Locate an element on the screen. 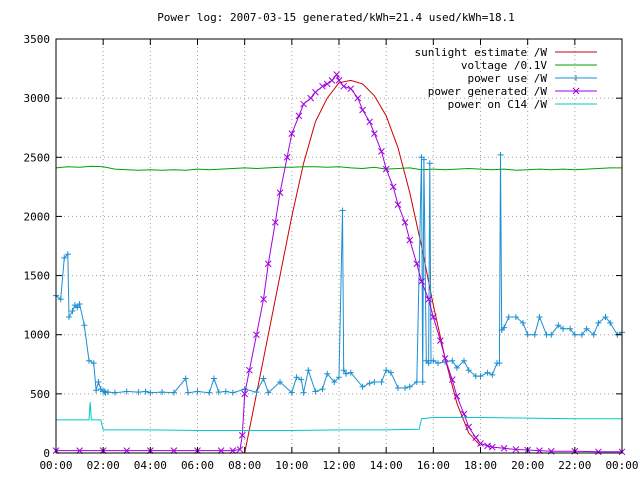 This screenshot has width=640, height=480. x-tick-label: 10:00 is located at coordinates (291, 465).